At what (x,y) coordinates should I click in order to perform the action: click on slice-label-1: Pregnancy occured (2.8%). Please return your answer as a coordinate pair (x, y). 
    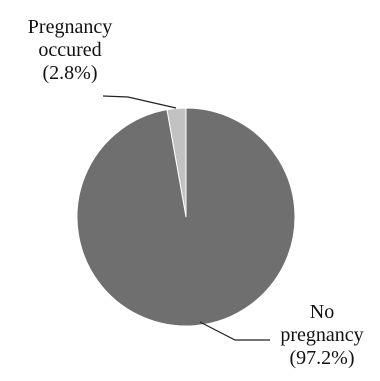
    Looking at the image, I should click on (70, 50).